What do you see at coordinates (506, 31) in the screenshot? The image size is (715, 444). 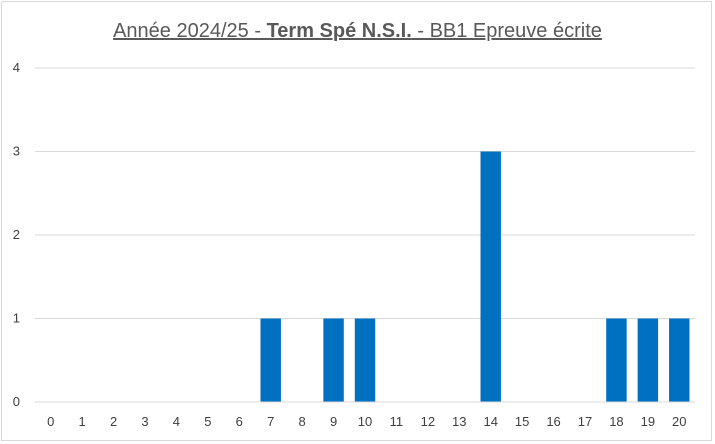 I see `chart-title-suffix: - BB1 Epreuve écrite` at bounding box center [506, 31].